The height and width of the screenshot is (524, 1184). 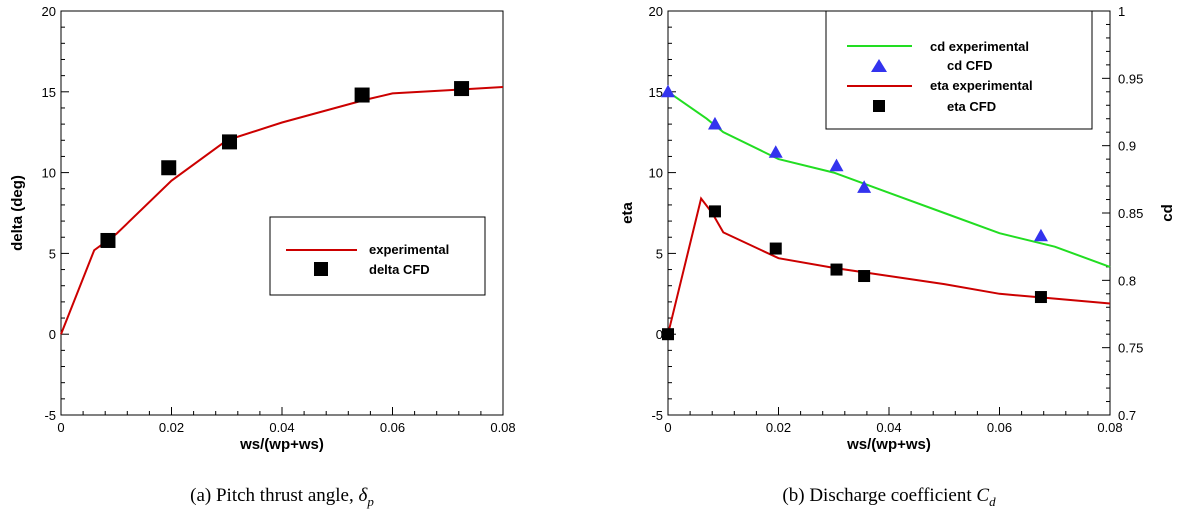 I want to click on y2-tick-label: 0.85, so click(x=1130, y=213).